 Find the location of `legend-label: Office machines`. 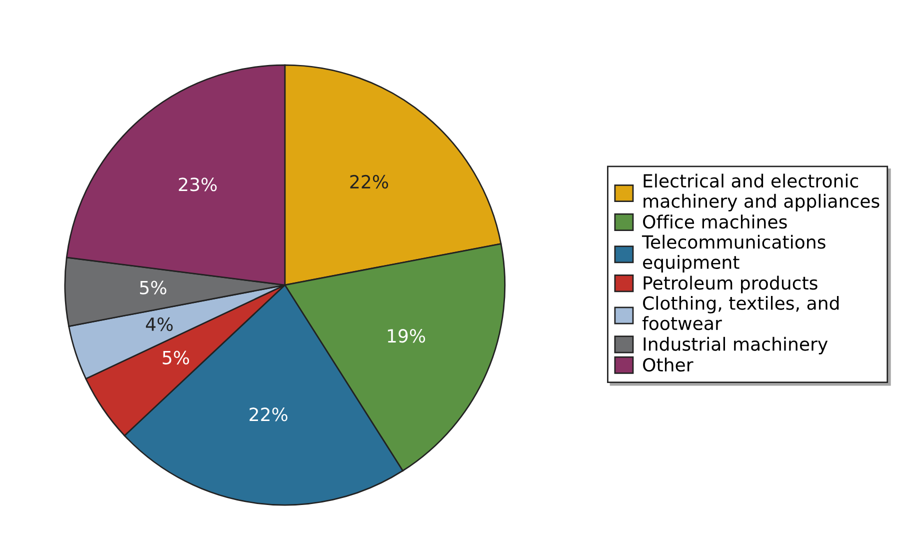

legend-label: Office machines is located at coordinates (715, 221).